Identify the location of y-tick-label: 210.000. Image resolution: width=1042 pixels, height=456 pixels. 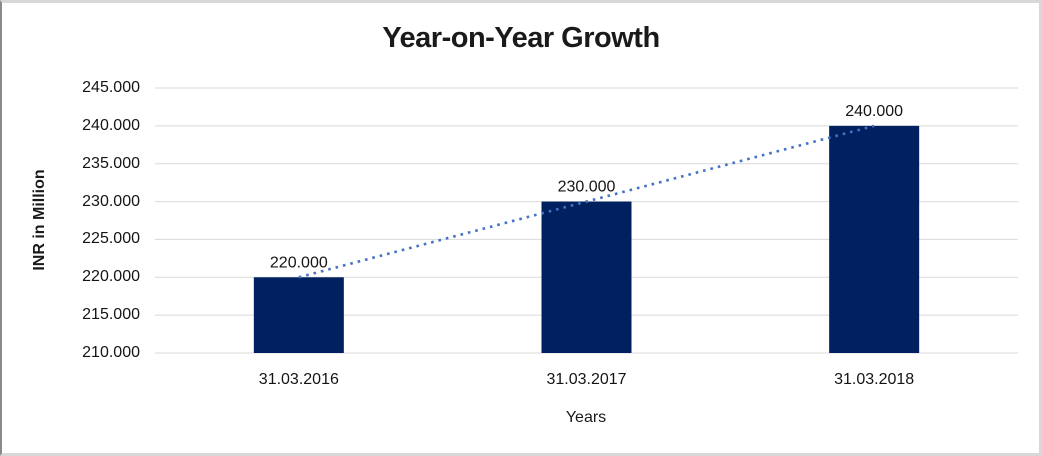
(111, 352).